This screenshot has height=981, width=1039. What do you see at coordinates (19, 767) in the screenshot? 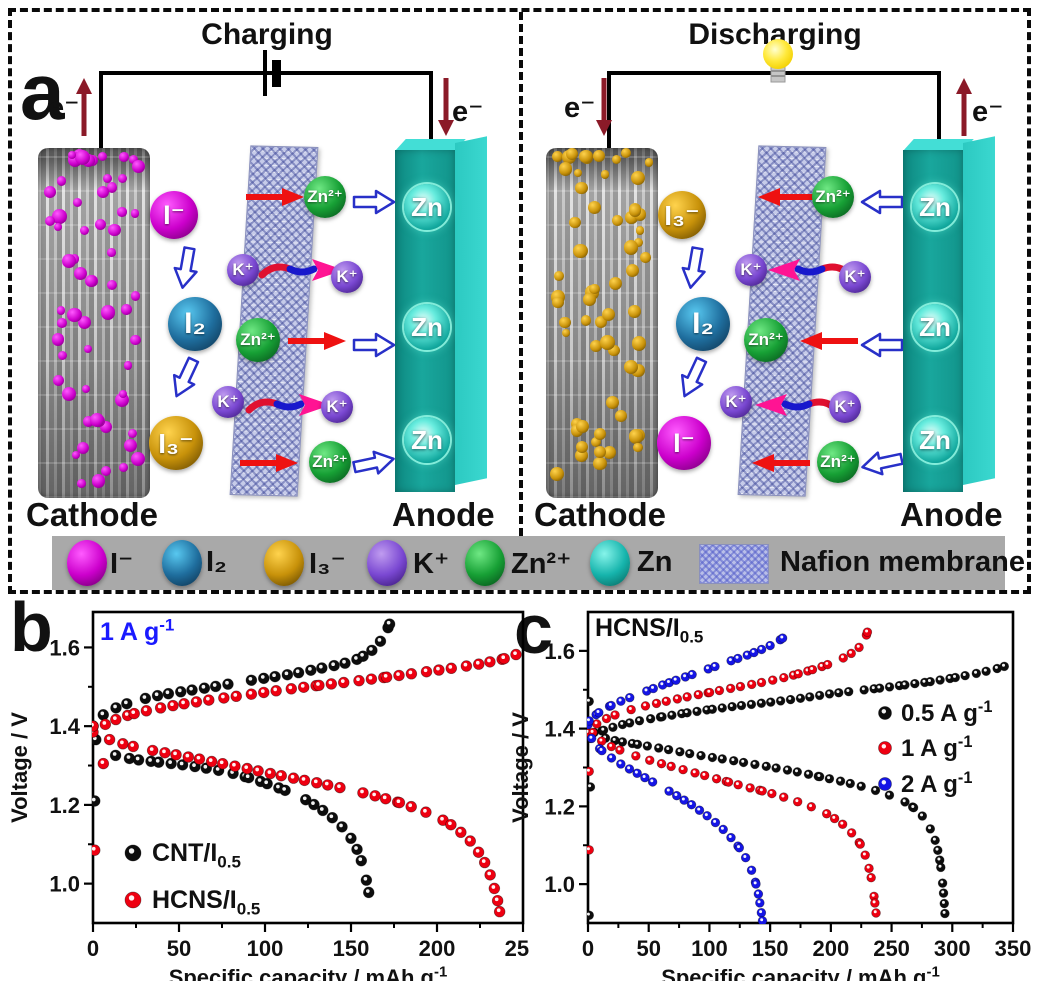
I see `y-axis-title: Voltage / V` at bounding box center [19, 767].